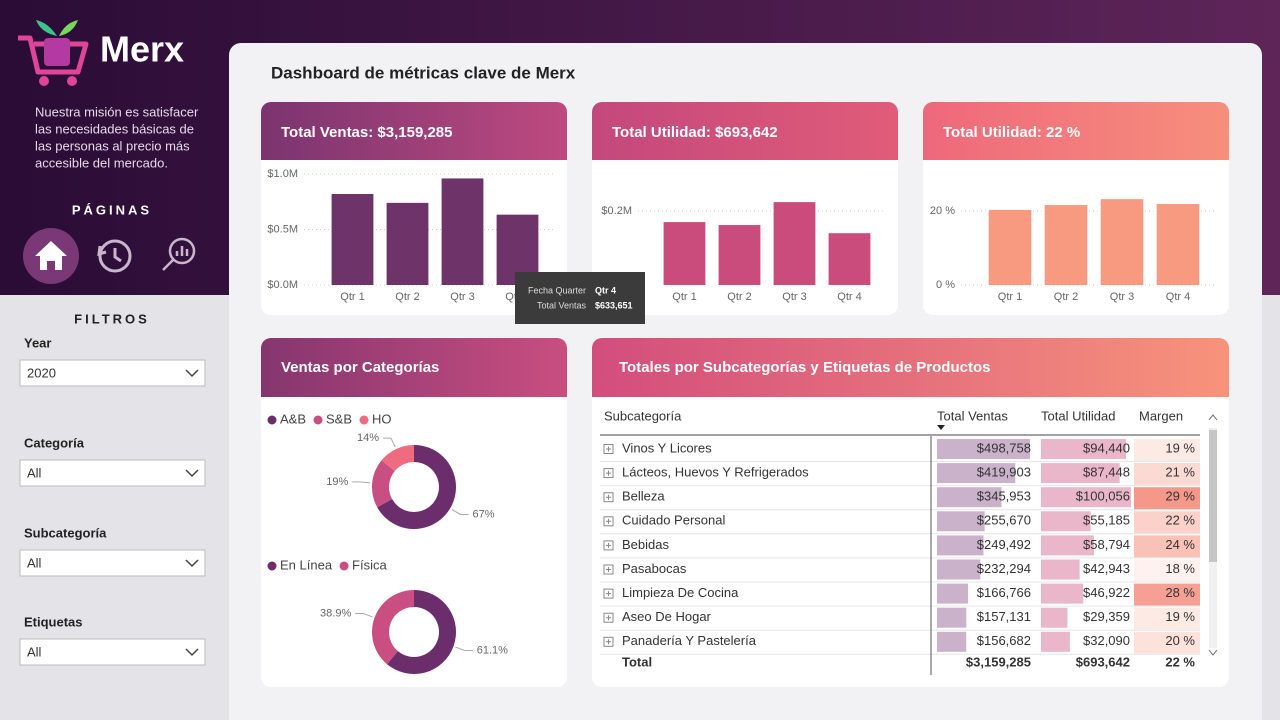 This screenshot has width=1280, height=720. Describe the element at coordinates (53, 621) in the screenshot. I see `filter-label: Etiquetas` at that location.